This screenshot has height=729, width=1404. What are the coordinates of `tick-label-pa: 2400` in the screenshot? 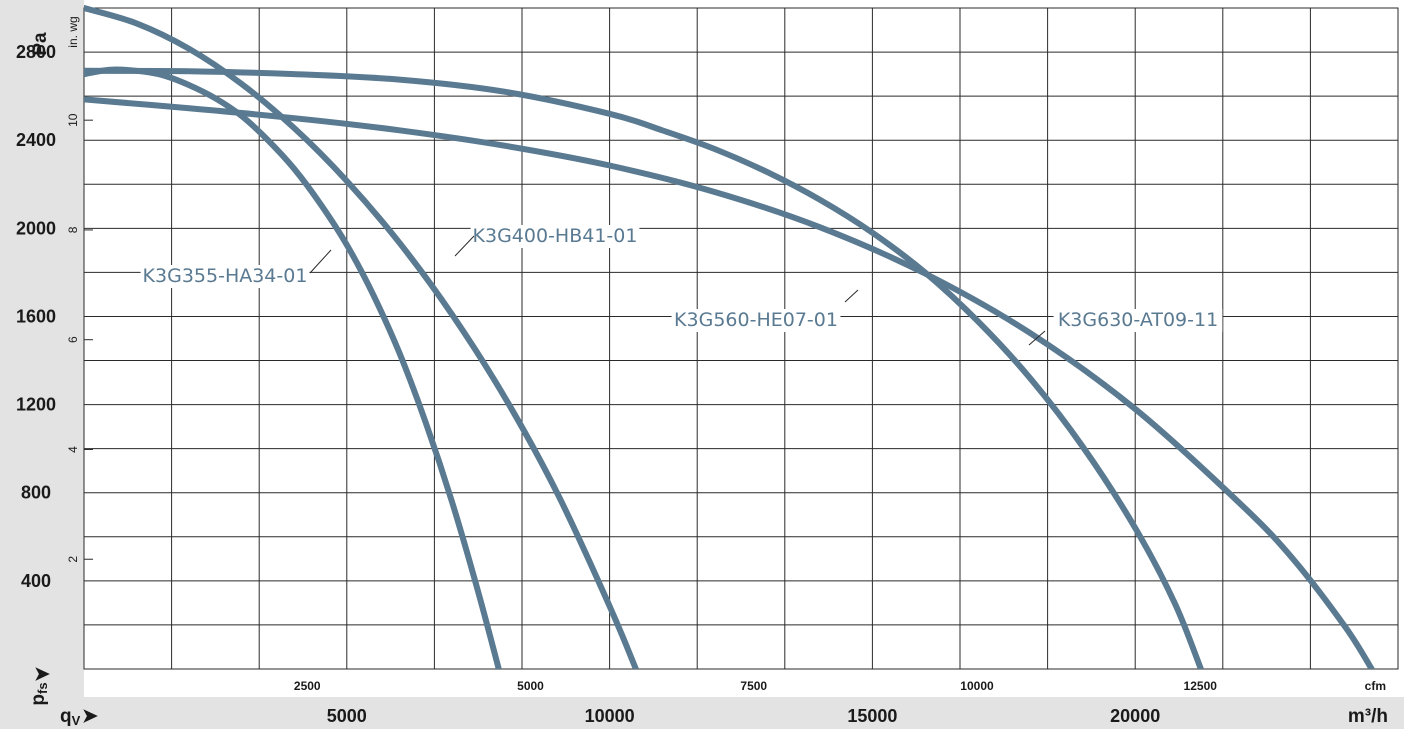 It's located at (36, 140).